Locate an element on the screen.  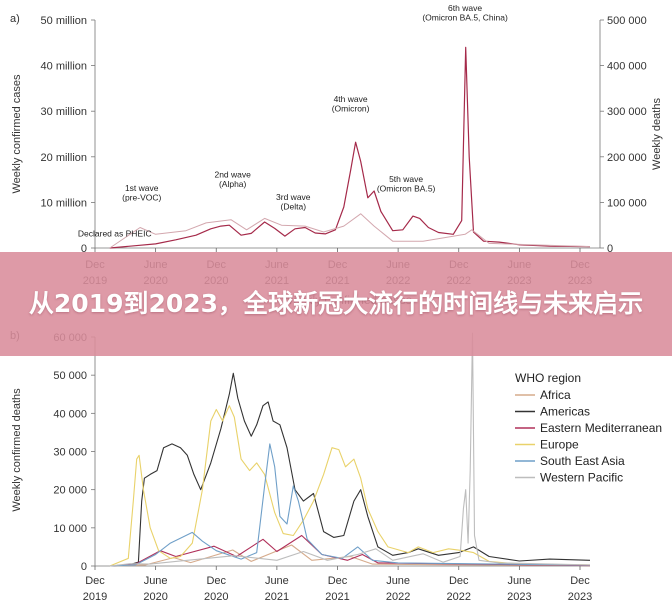
annotation-label: 5th wave is located at coordinates (406, 179).